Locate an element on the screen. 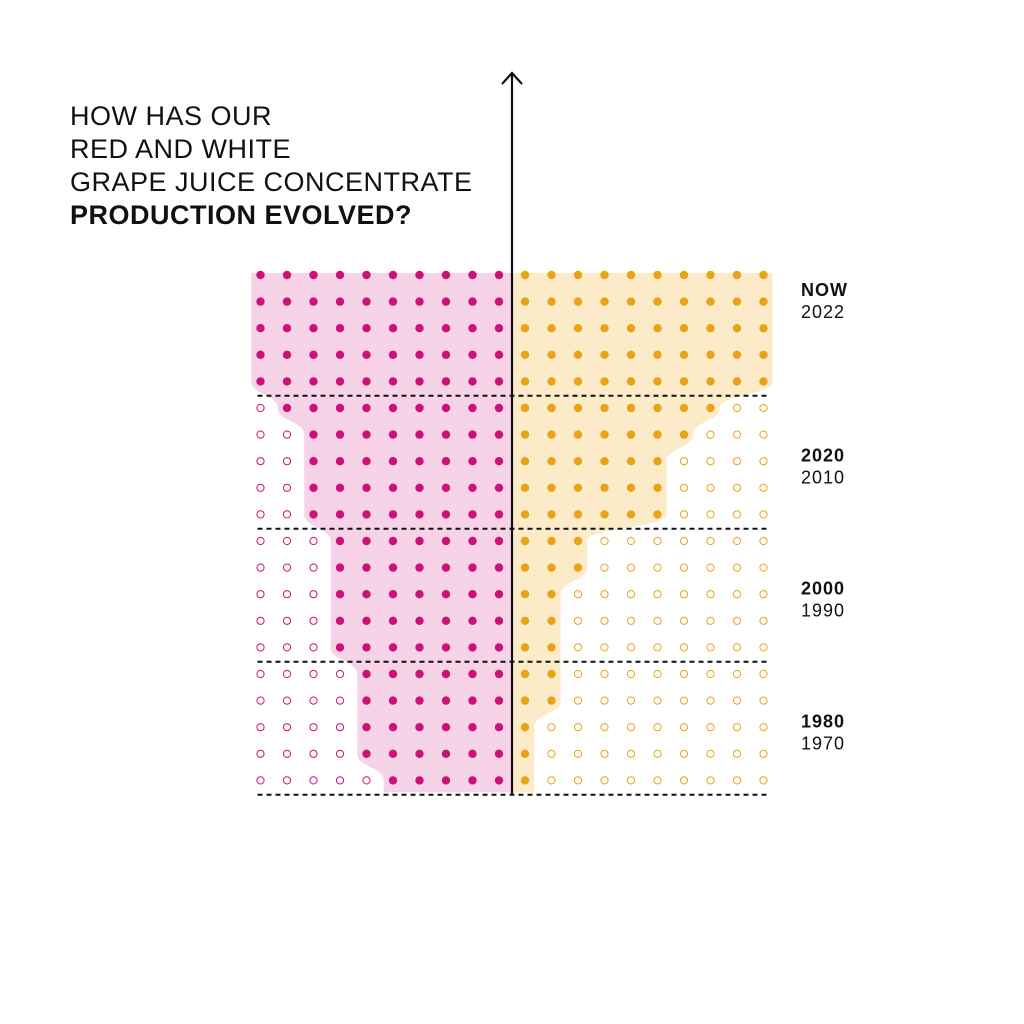 This screenshot has width=1024, height=1024. title-line-2: RED AND WHITE is located at coordinates (181, 149).